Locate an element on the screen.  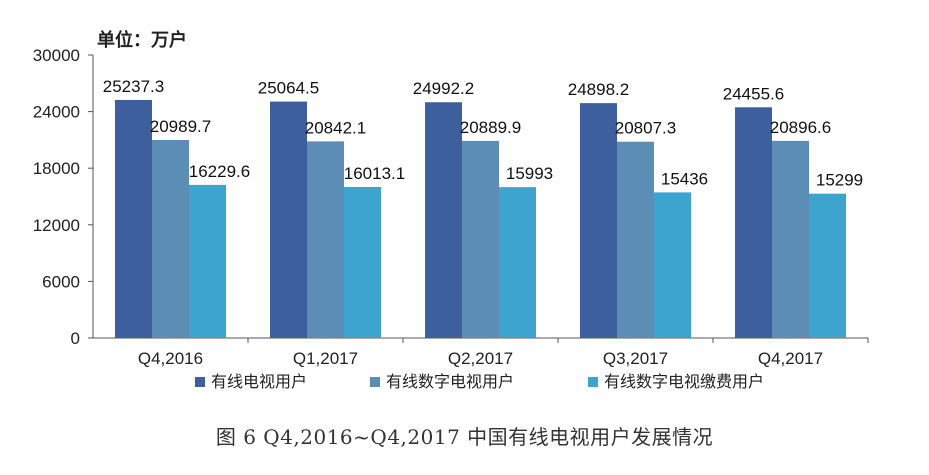
data-label: 25064.5 is located at coordinates (288, 88).